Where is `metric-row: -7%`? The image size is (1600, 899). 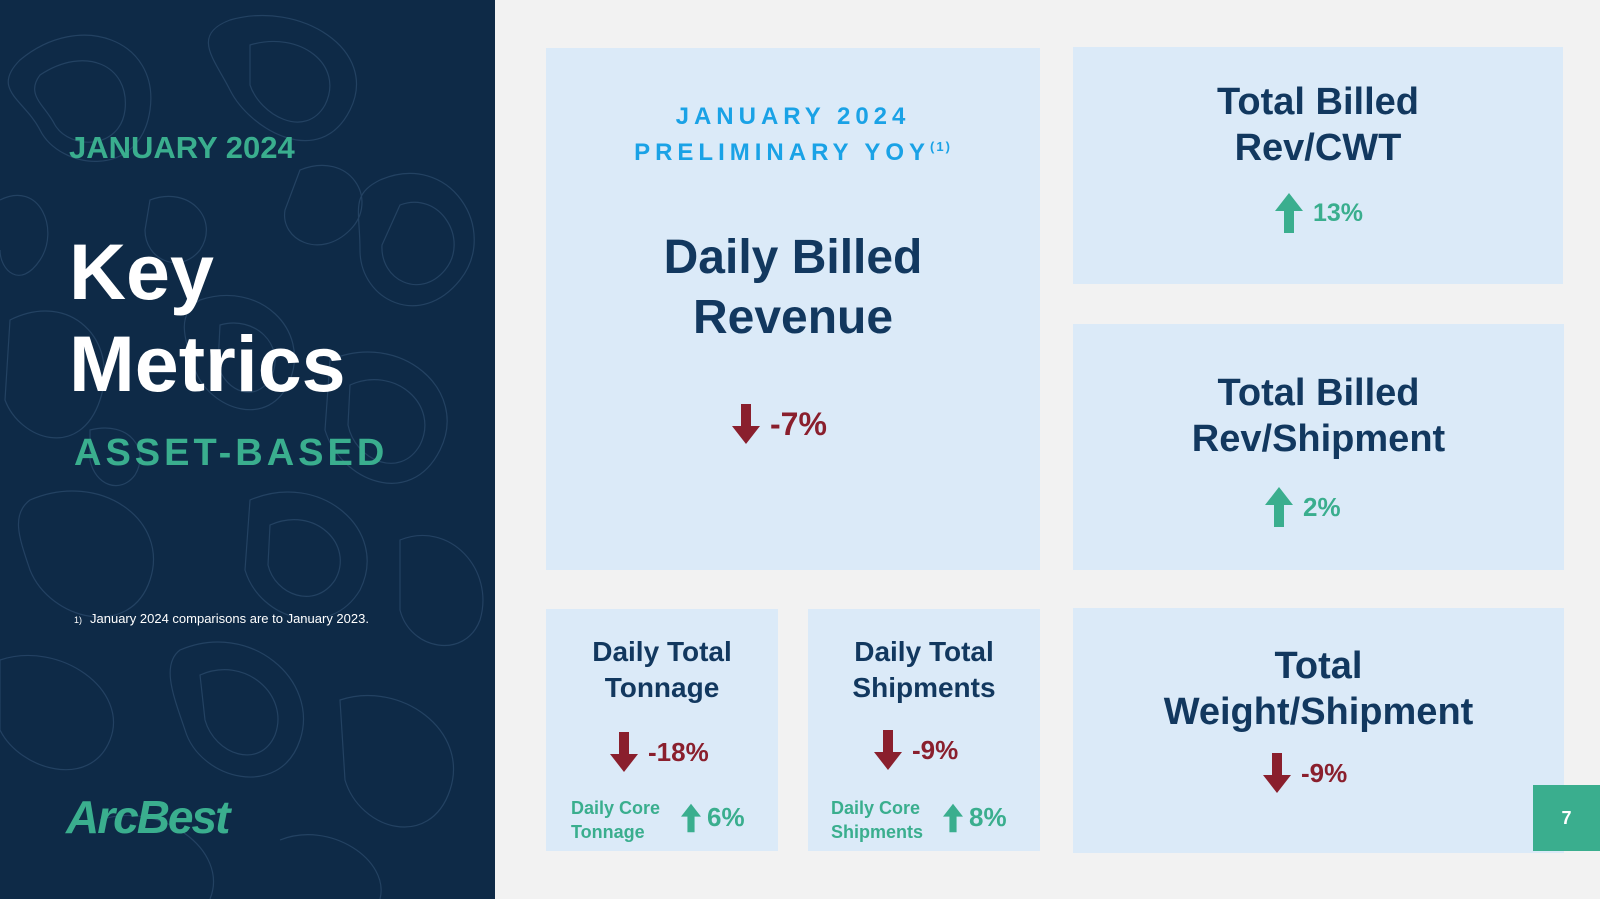 metric-row: -7% is located at coordinates (779, 424).